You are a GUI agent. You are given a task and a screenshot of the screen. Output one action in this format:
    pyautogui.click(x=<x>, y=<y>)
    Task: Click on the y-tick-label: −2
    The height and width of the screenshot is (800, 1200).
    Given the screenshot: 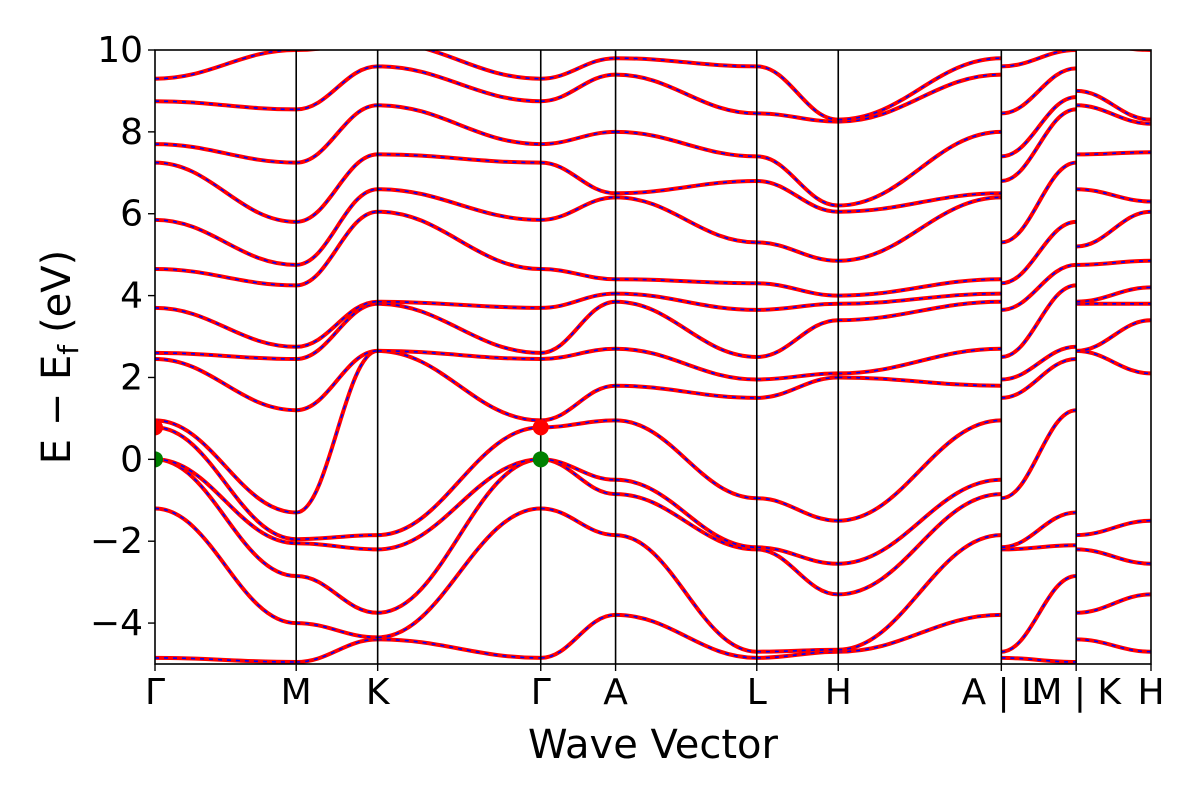 What is the action you would take?
    pyautogui.click(x=116, y=541)
    